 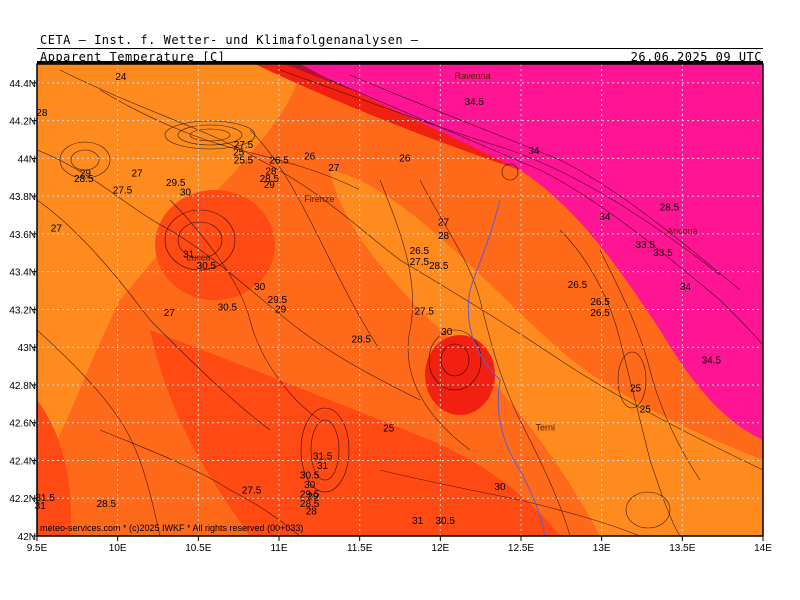 I want to click on fill-warm-west, so click(x=215, y=245).